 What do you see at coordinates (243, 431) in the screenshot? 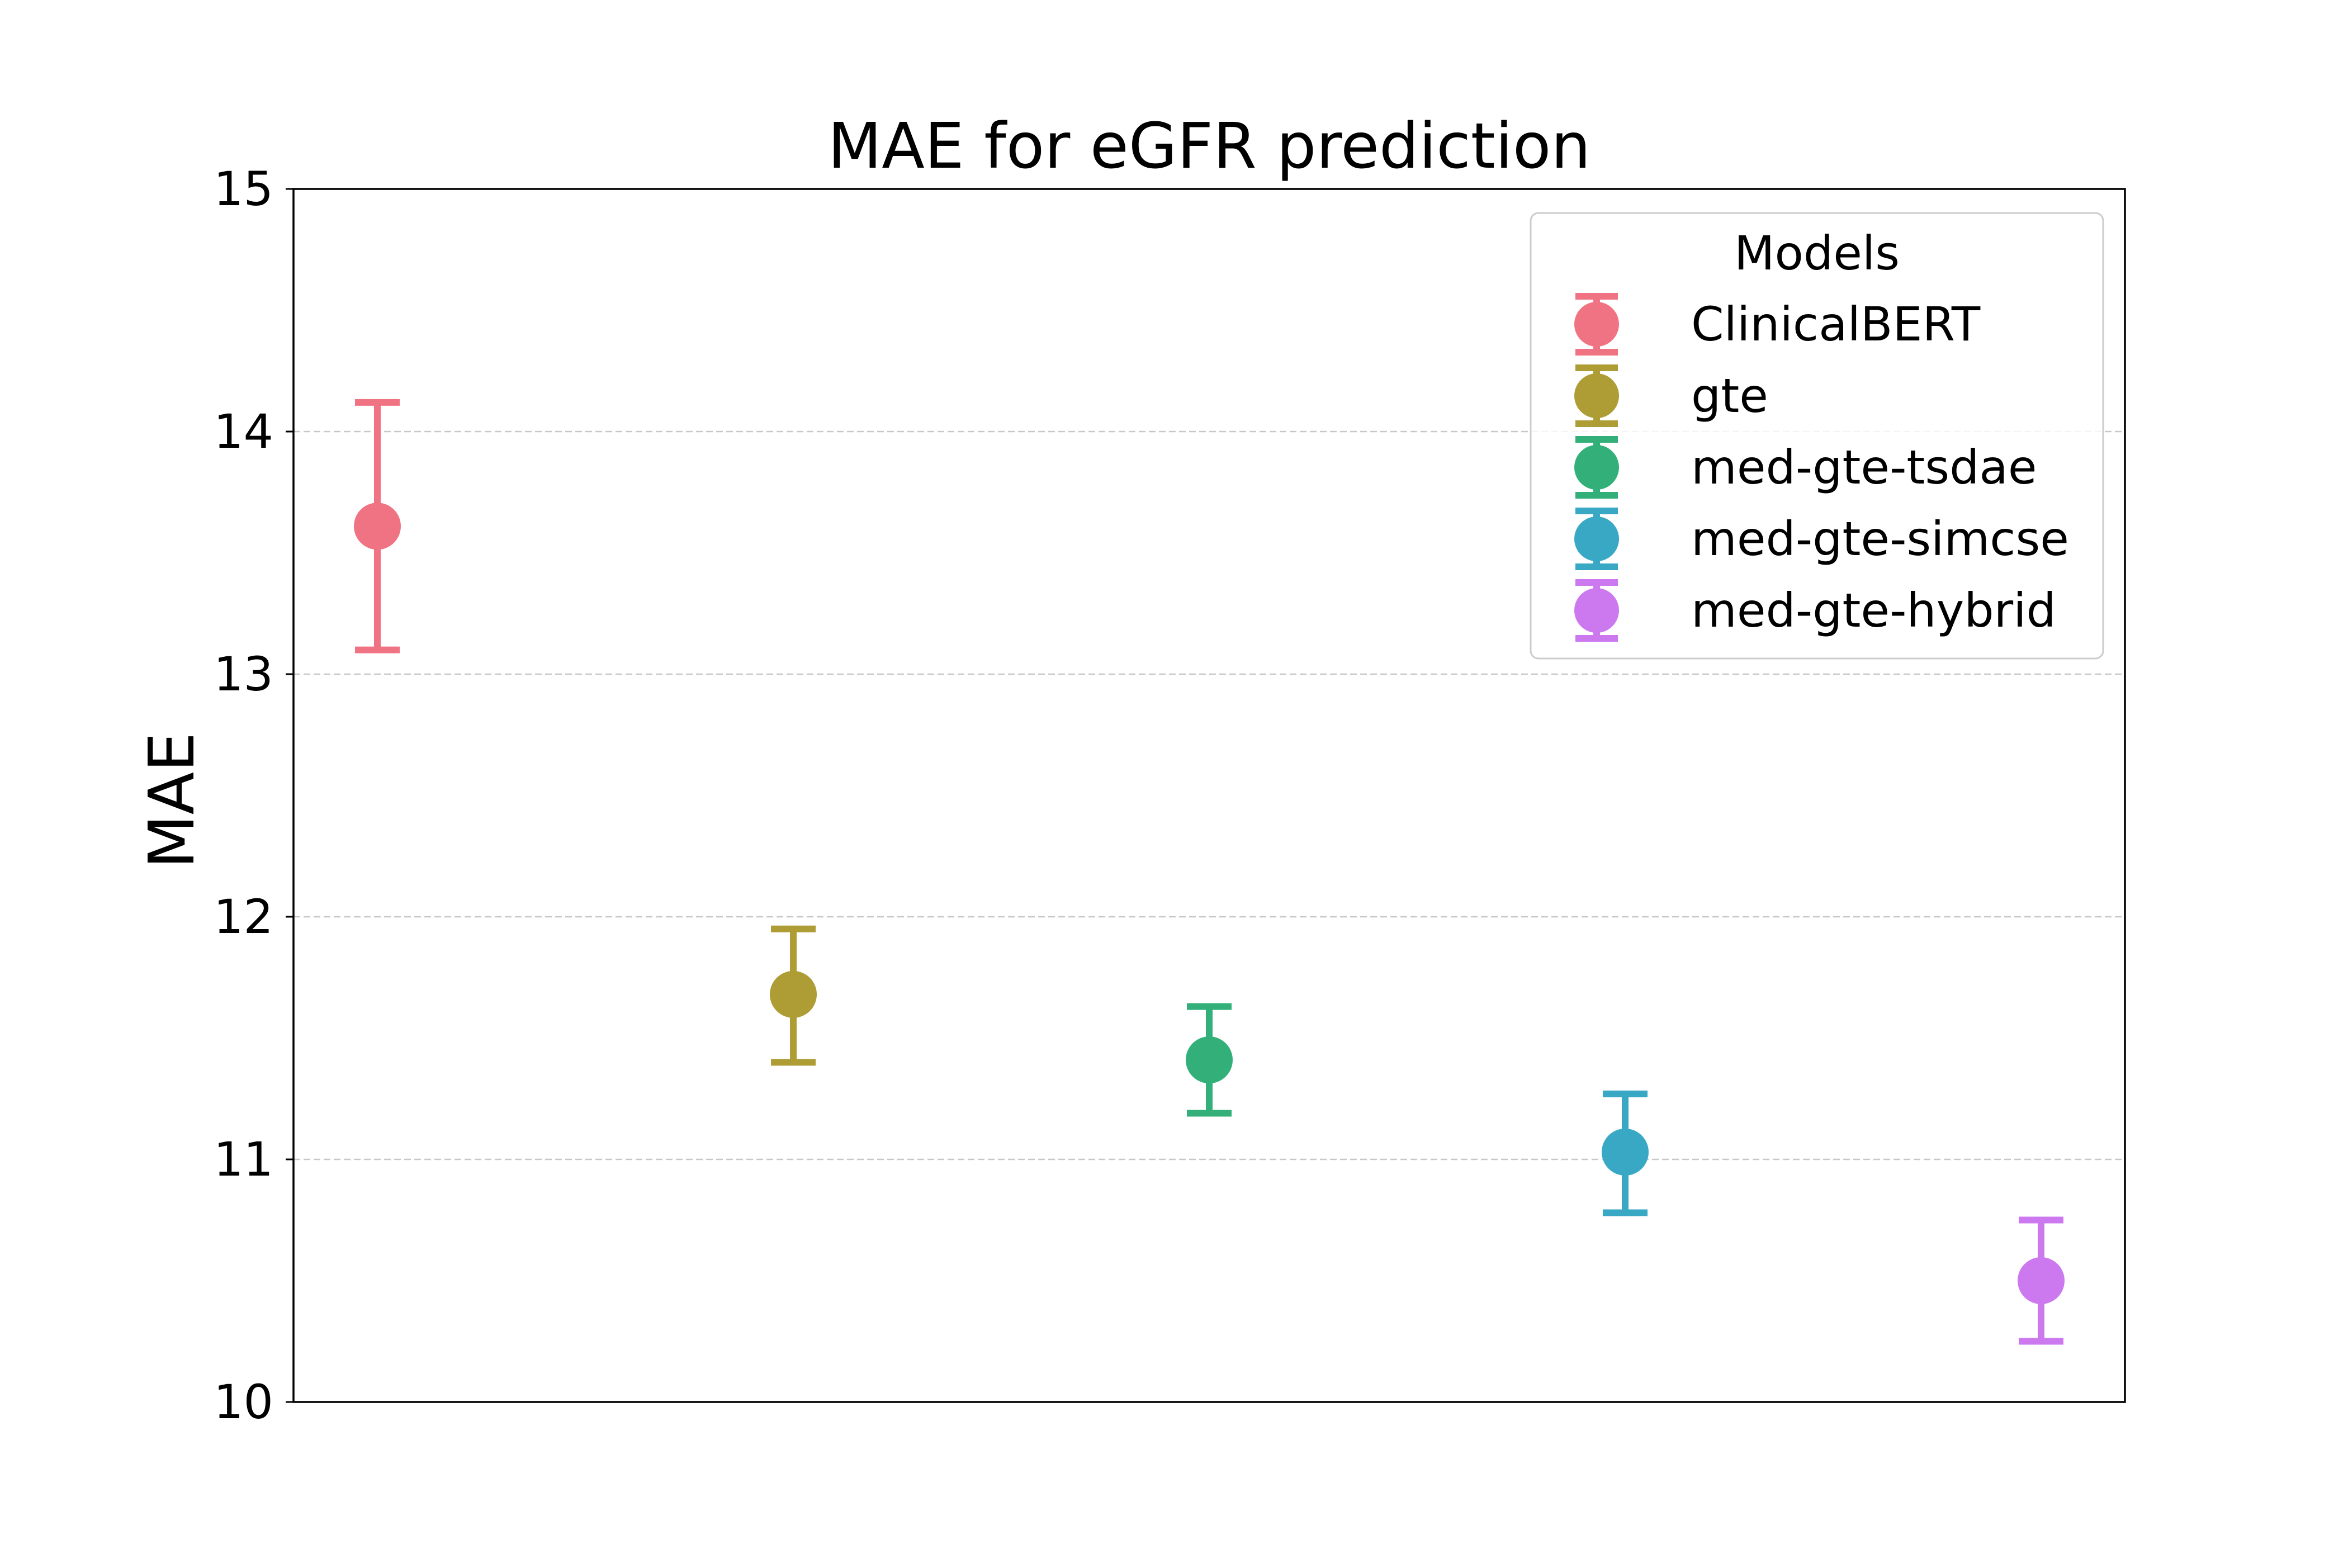
I see `y-tick-label: 14` at bounding box center [243, 431].